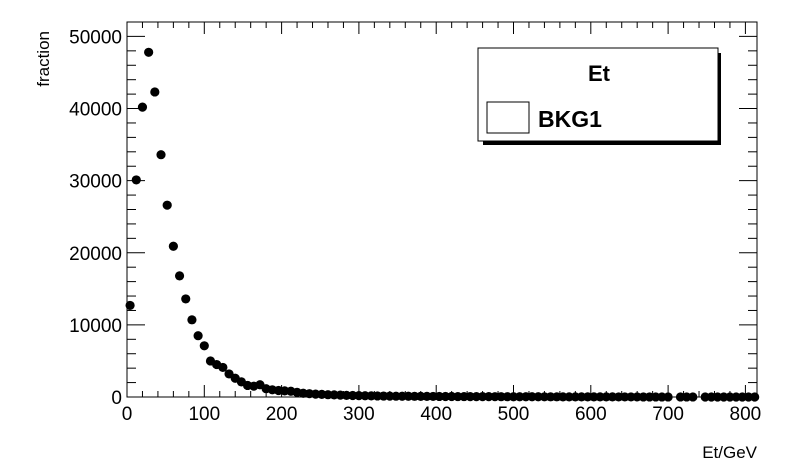 This screenshot has height=473, width=798. Describe the element at coordinates (95, 110) in the screenshot. I see `y-tick-label: 40000` at that location.